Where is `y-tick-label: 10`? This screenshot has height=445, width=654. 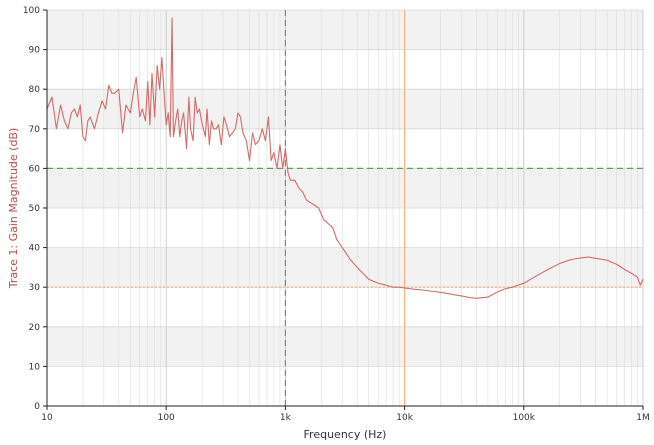
y-tick-label: 10 is located at coordinates (35, 367).